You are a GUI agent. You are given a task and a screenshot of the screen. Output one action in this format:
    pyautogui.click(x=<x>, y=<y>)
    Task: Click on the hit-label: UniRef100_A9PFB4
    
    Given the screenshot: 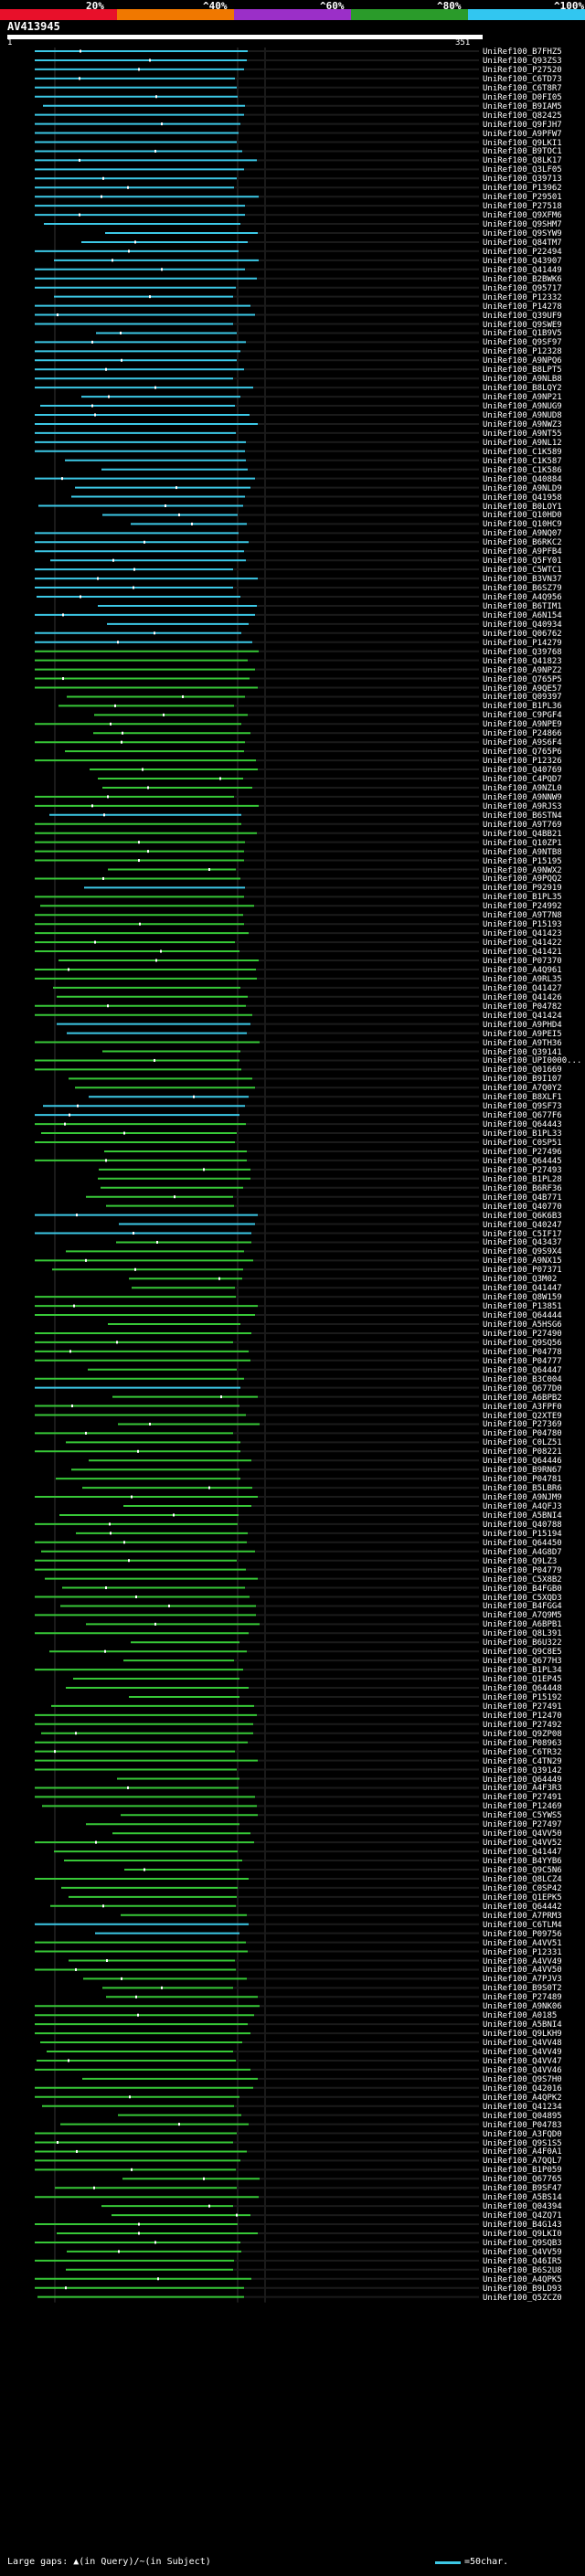 What is the action you would take?
    pyautogui.click(x=522, y=552)
    